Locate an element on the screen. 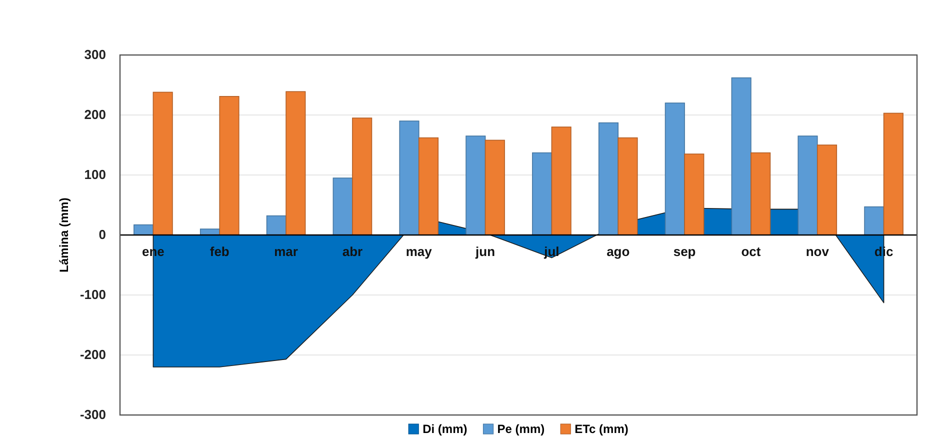 This screenshot has width=928, height=441. x-tick-label: nov is located at coordinates (818, 252).